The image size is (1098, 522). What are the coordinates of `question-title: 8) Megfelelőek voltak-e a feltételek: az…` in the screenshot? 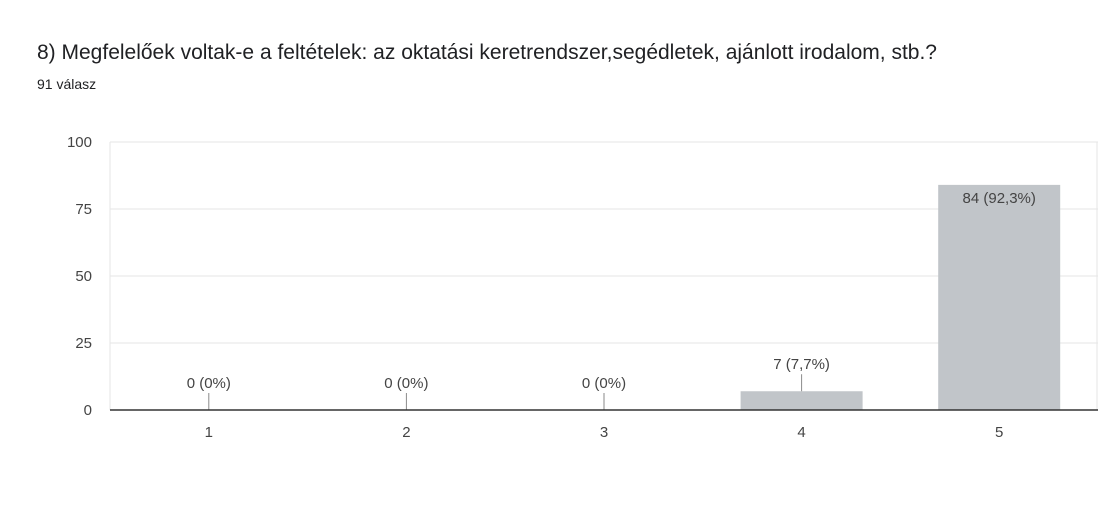 It's located at (487, 52).